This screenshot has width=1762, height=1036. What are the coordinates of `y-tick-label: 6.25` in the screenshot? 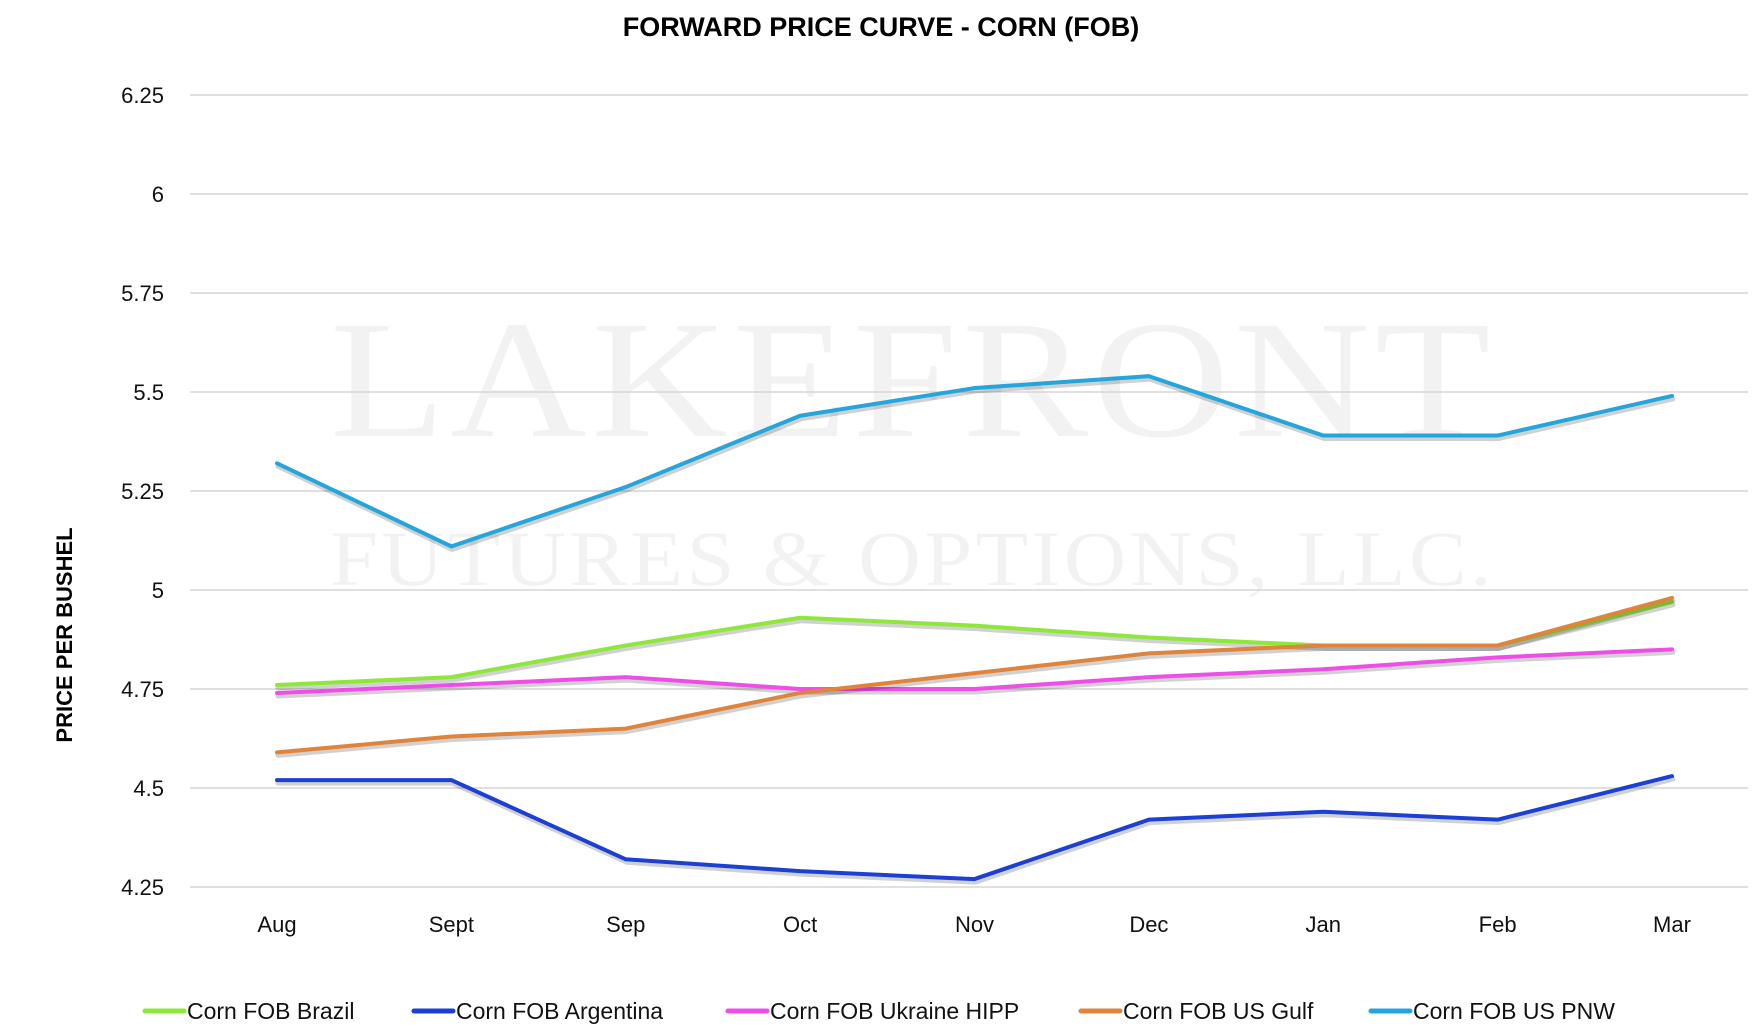 It's located at (142, 95).